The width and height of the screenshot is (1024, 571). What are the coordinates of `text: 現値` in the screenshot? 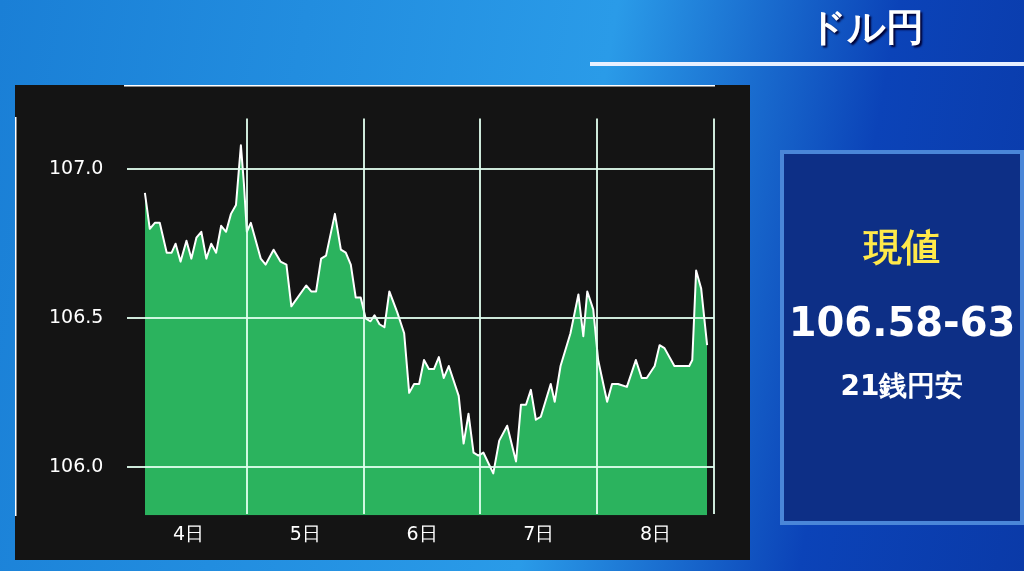 It's located at (901, 247).